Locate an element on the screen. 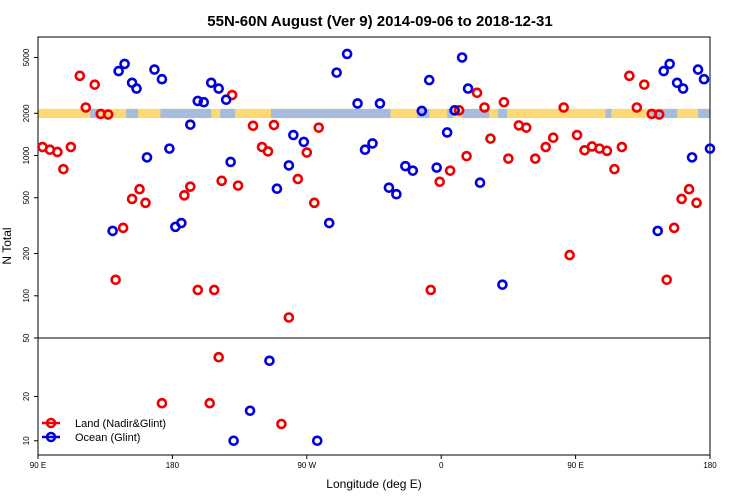  y-tick-label: 500 is located at coordinates (26, 198).